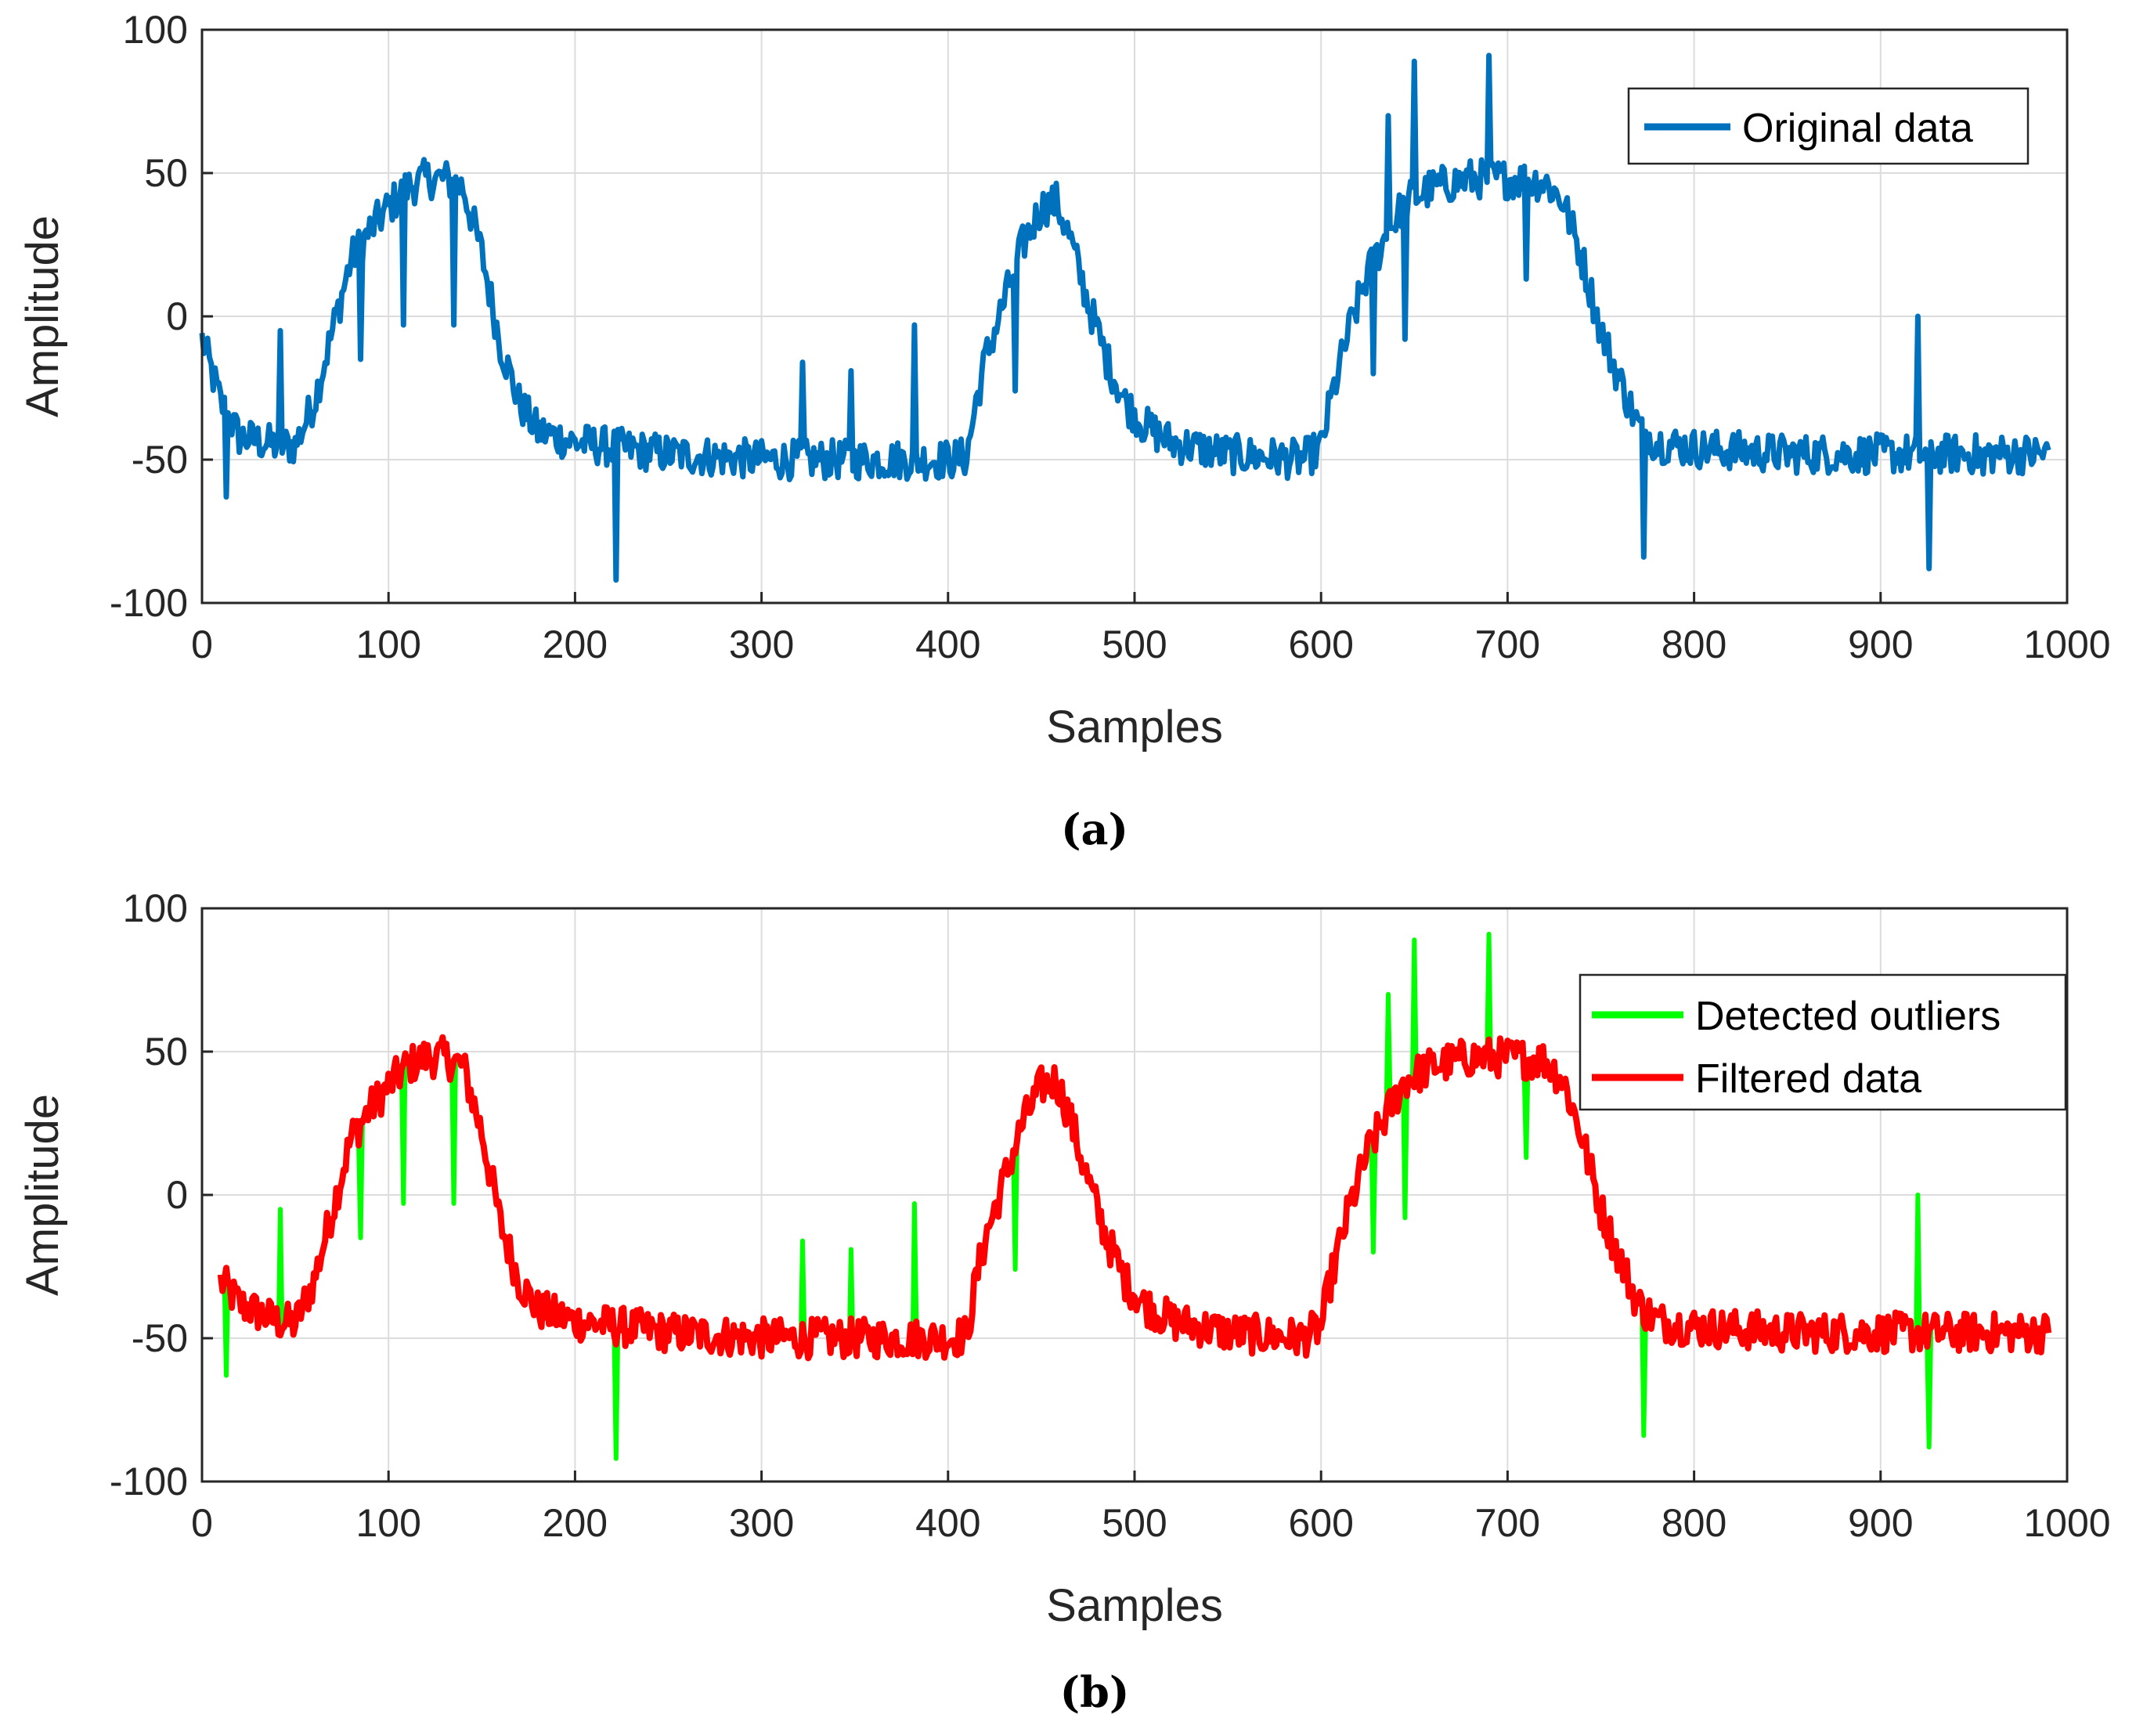  I want to click on legend-label-detected-outliers: Detected outliers, so click(1848, 1016).